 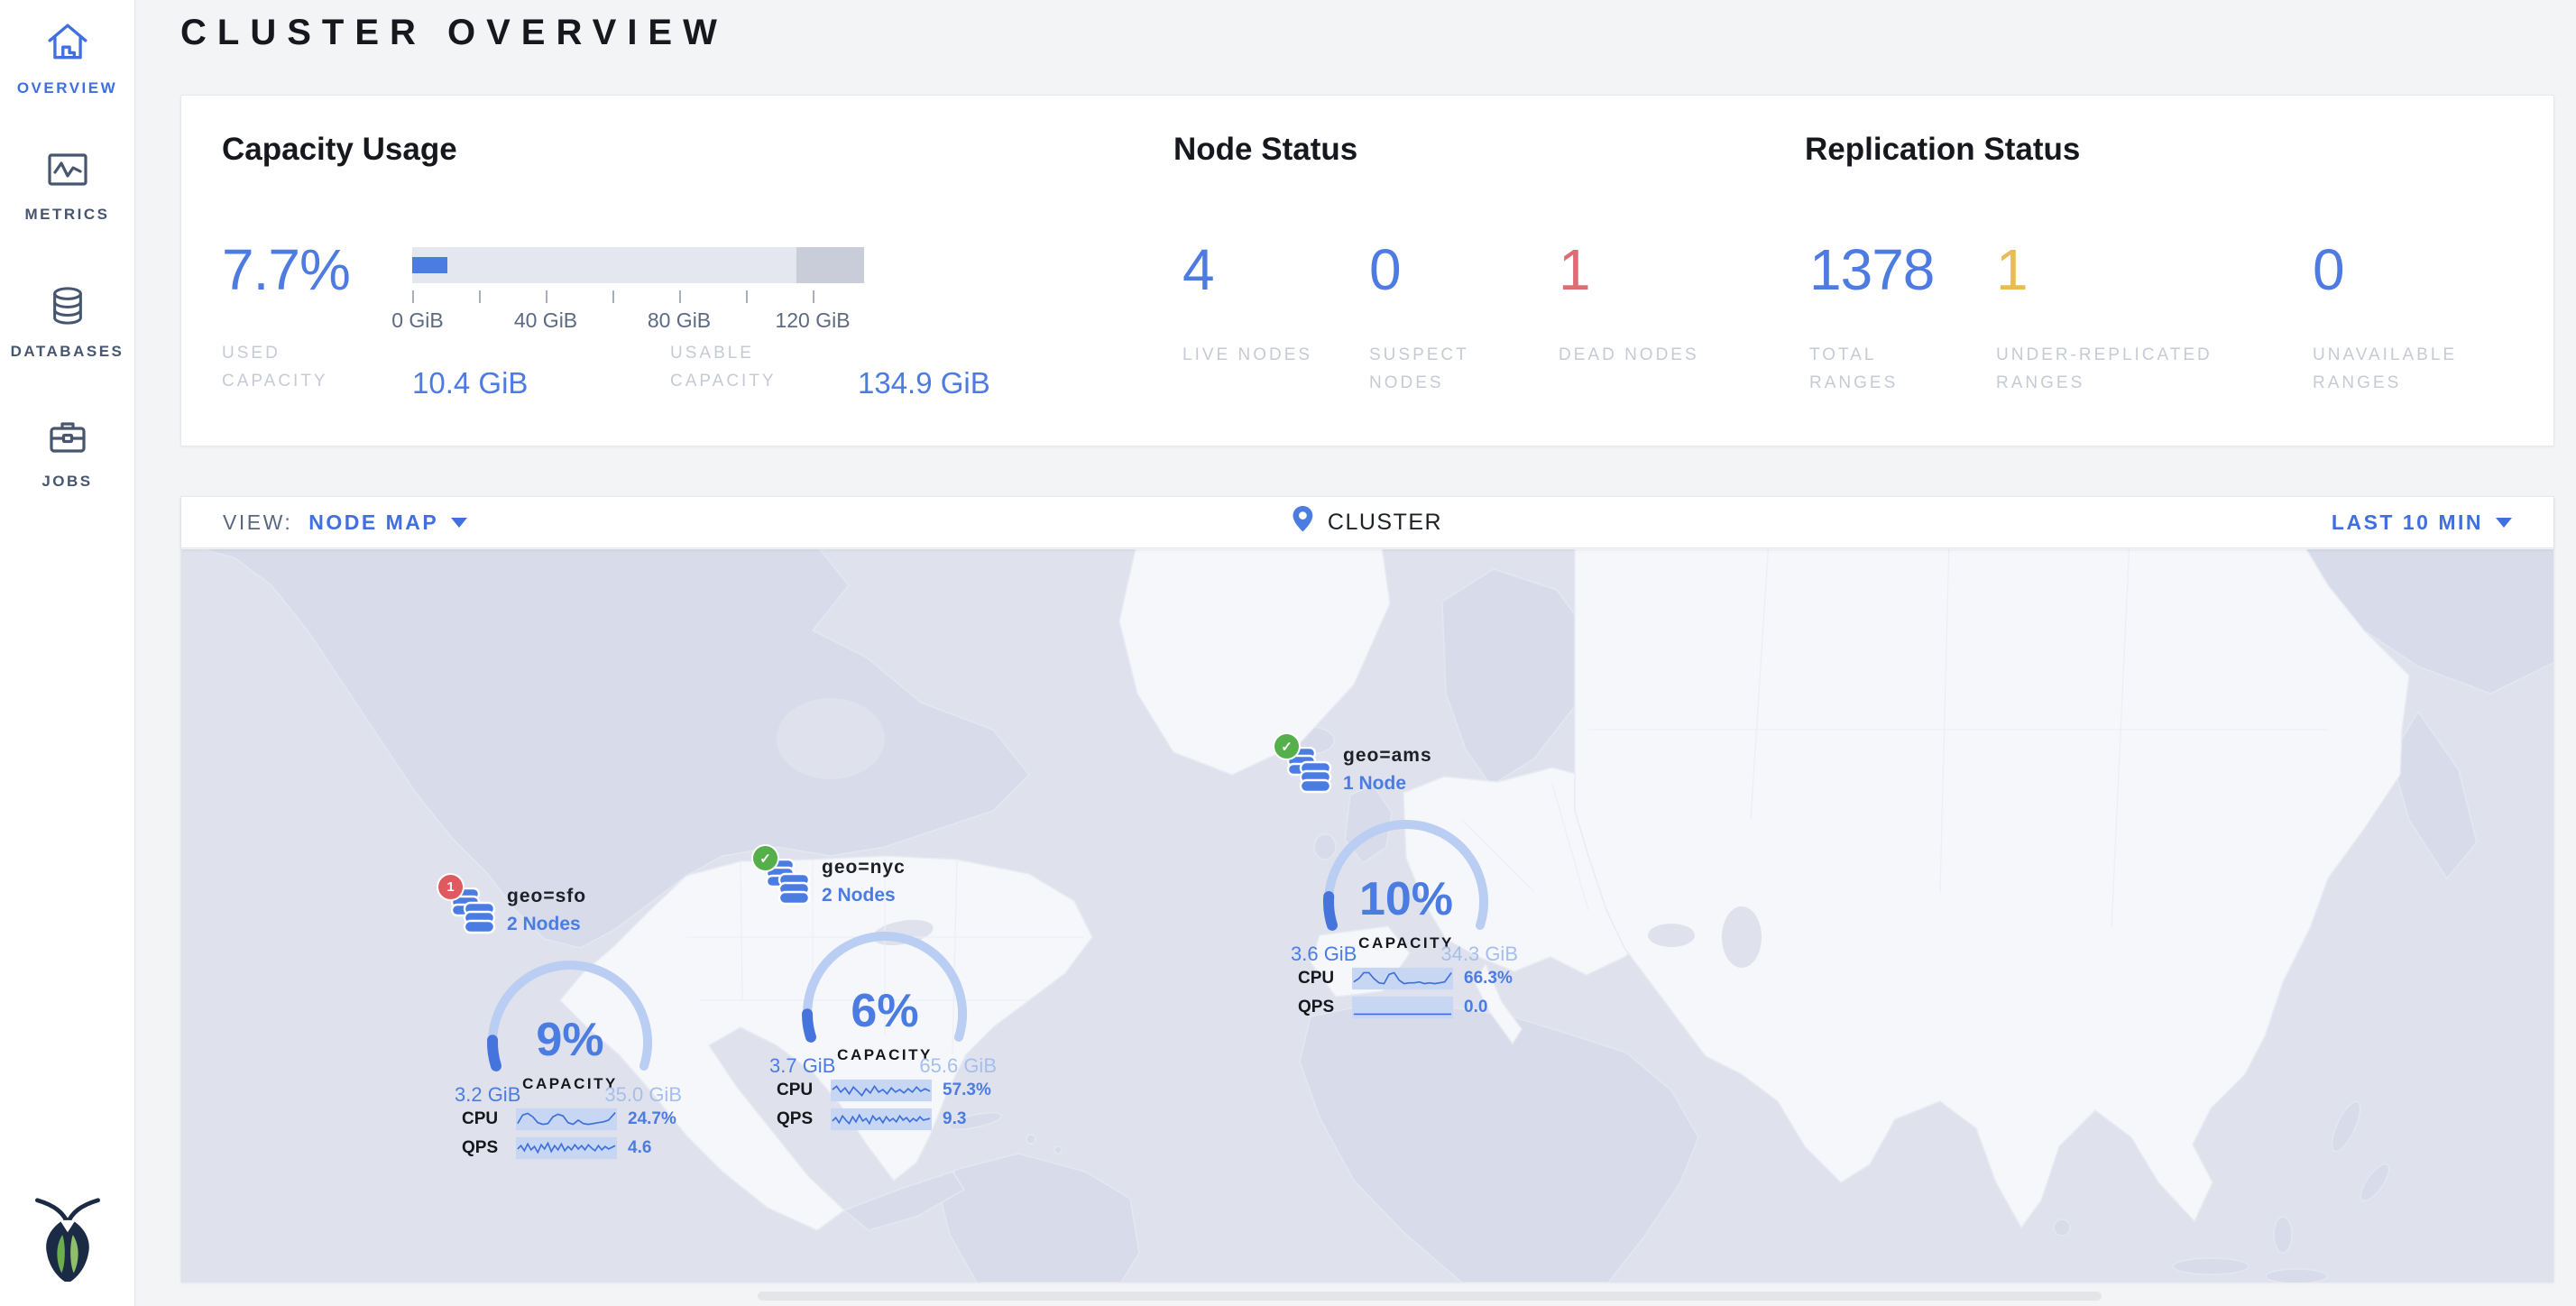 I want to click on sidebar-item-label: OVERVIEW, so click(x=67, y=88).